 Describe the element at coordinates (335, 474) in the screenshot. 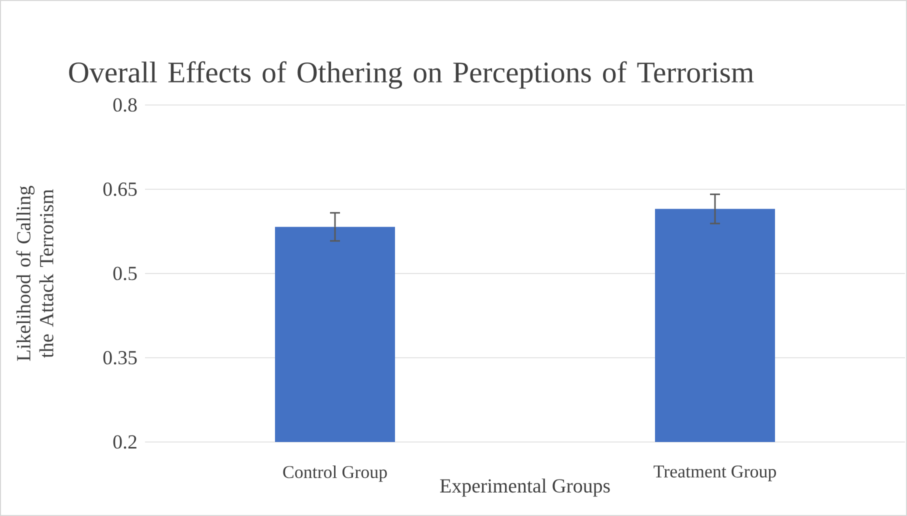

I see `x-tick-label: Control Group` at that location.